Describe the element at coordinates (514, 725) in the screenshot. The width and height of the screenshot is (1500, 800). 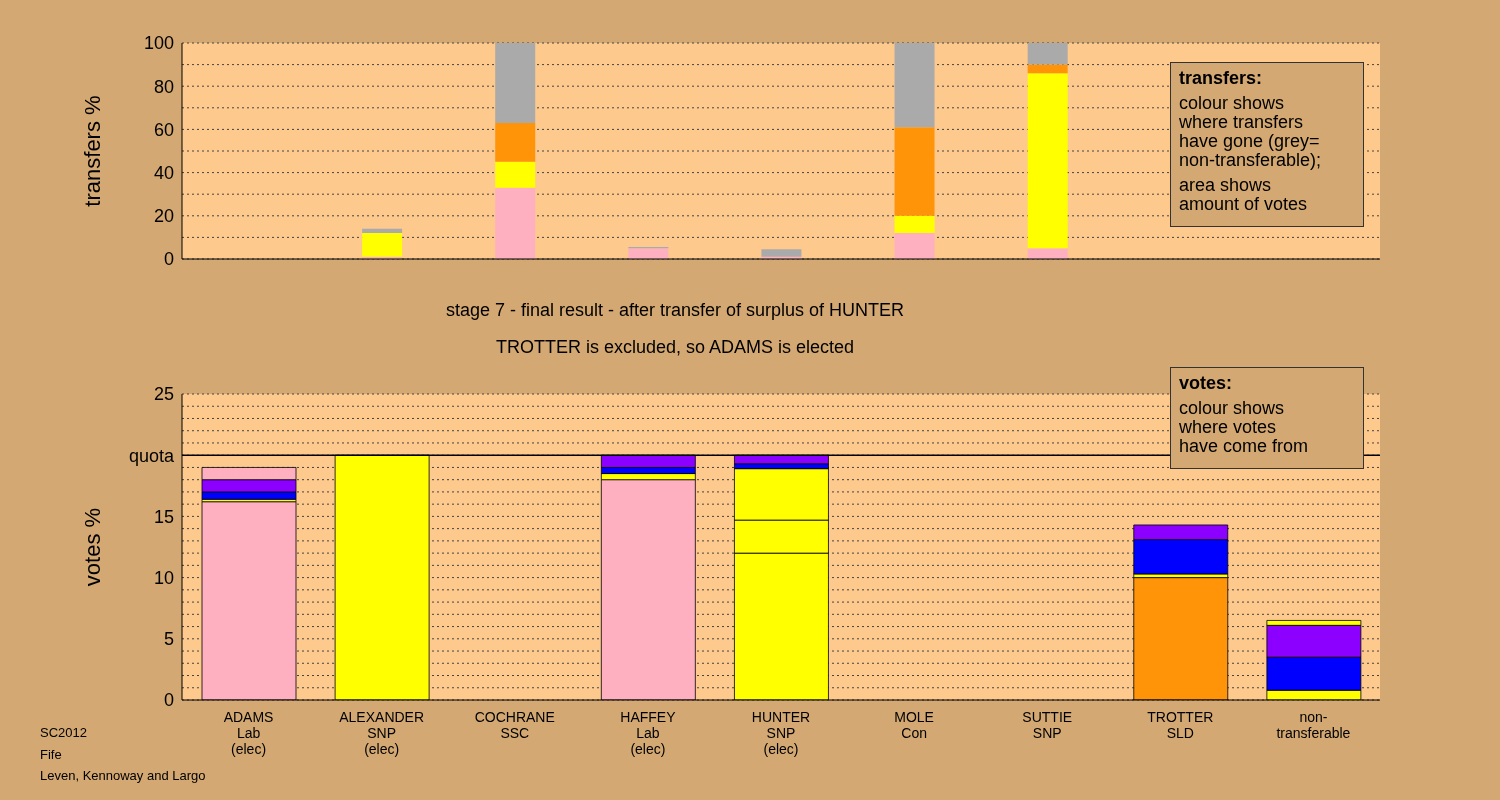
I see `x-tick-label: COCHRANE SSC` at that location.